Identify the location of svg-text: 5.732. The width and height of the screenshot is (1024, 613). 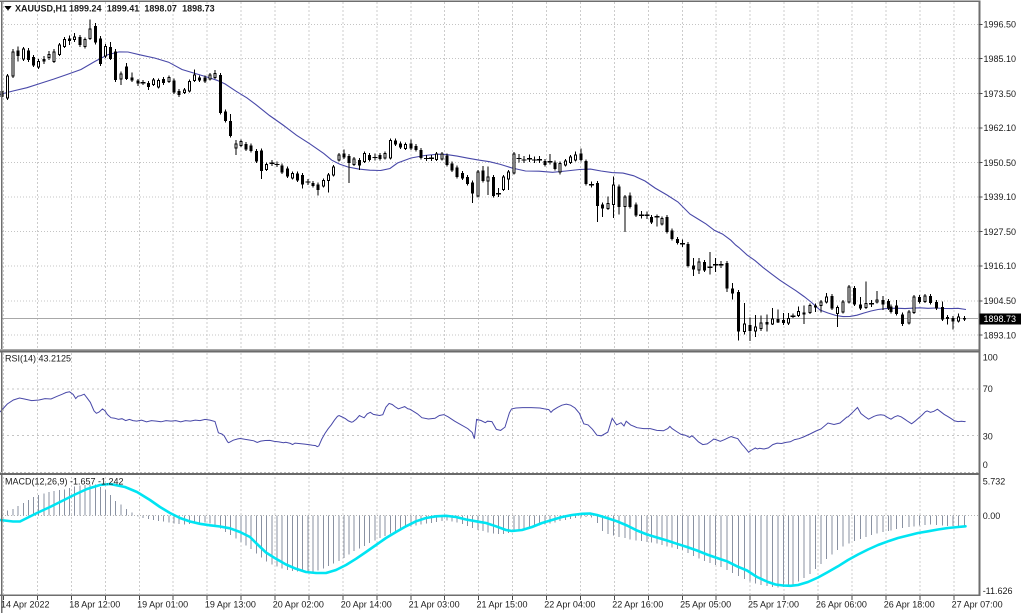
(994, 482).